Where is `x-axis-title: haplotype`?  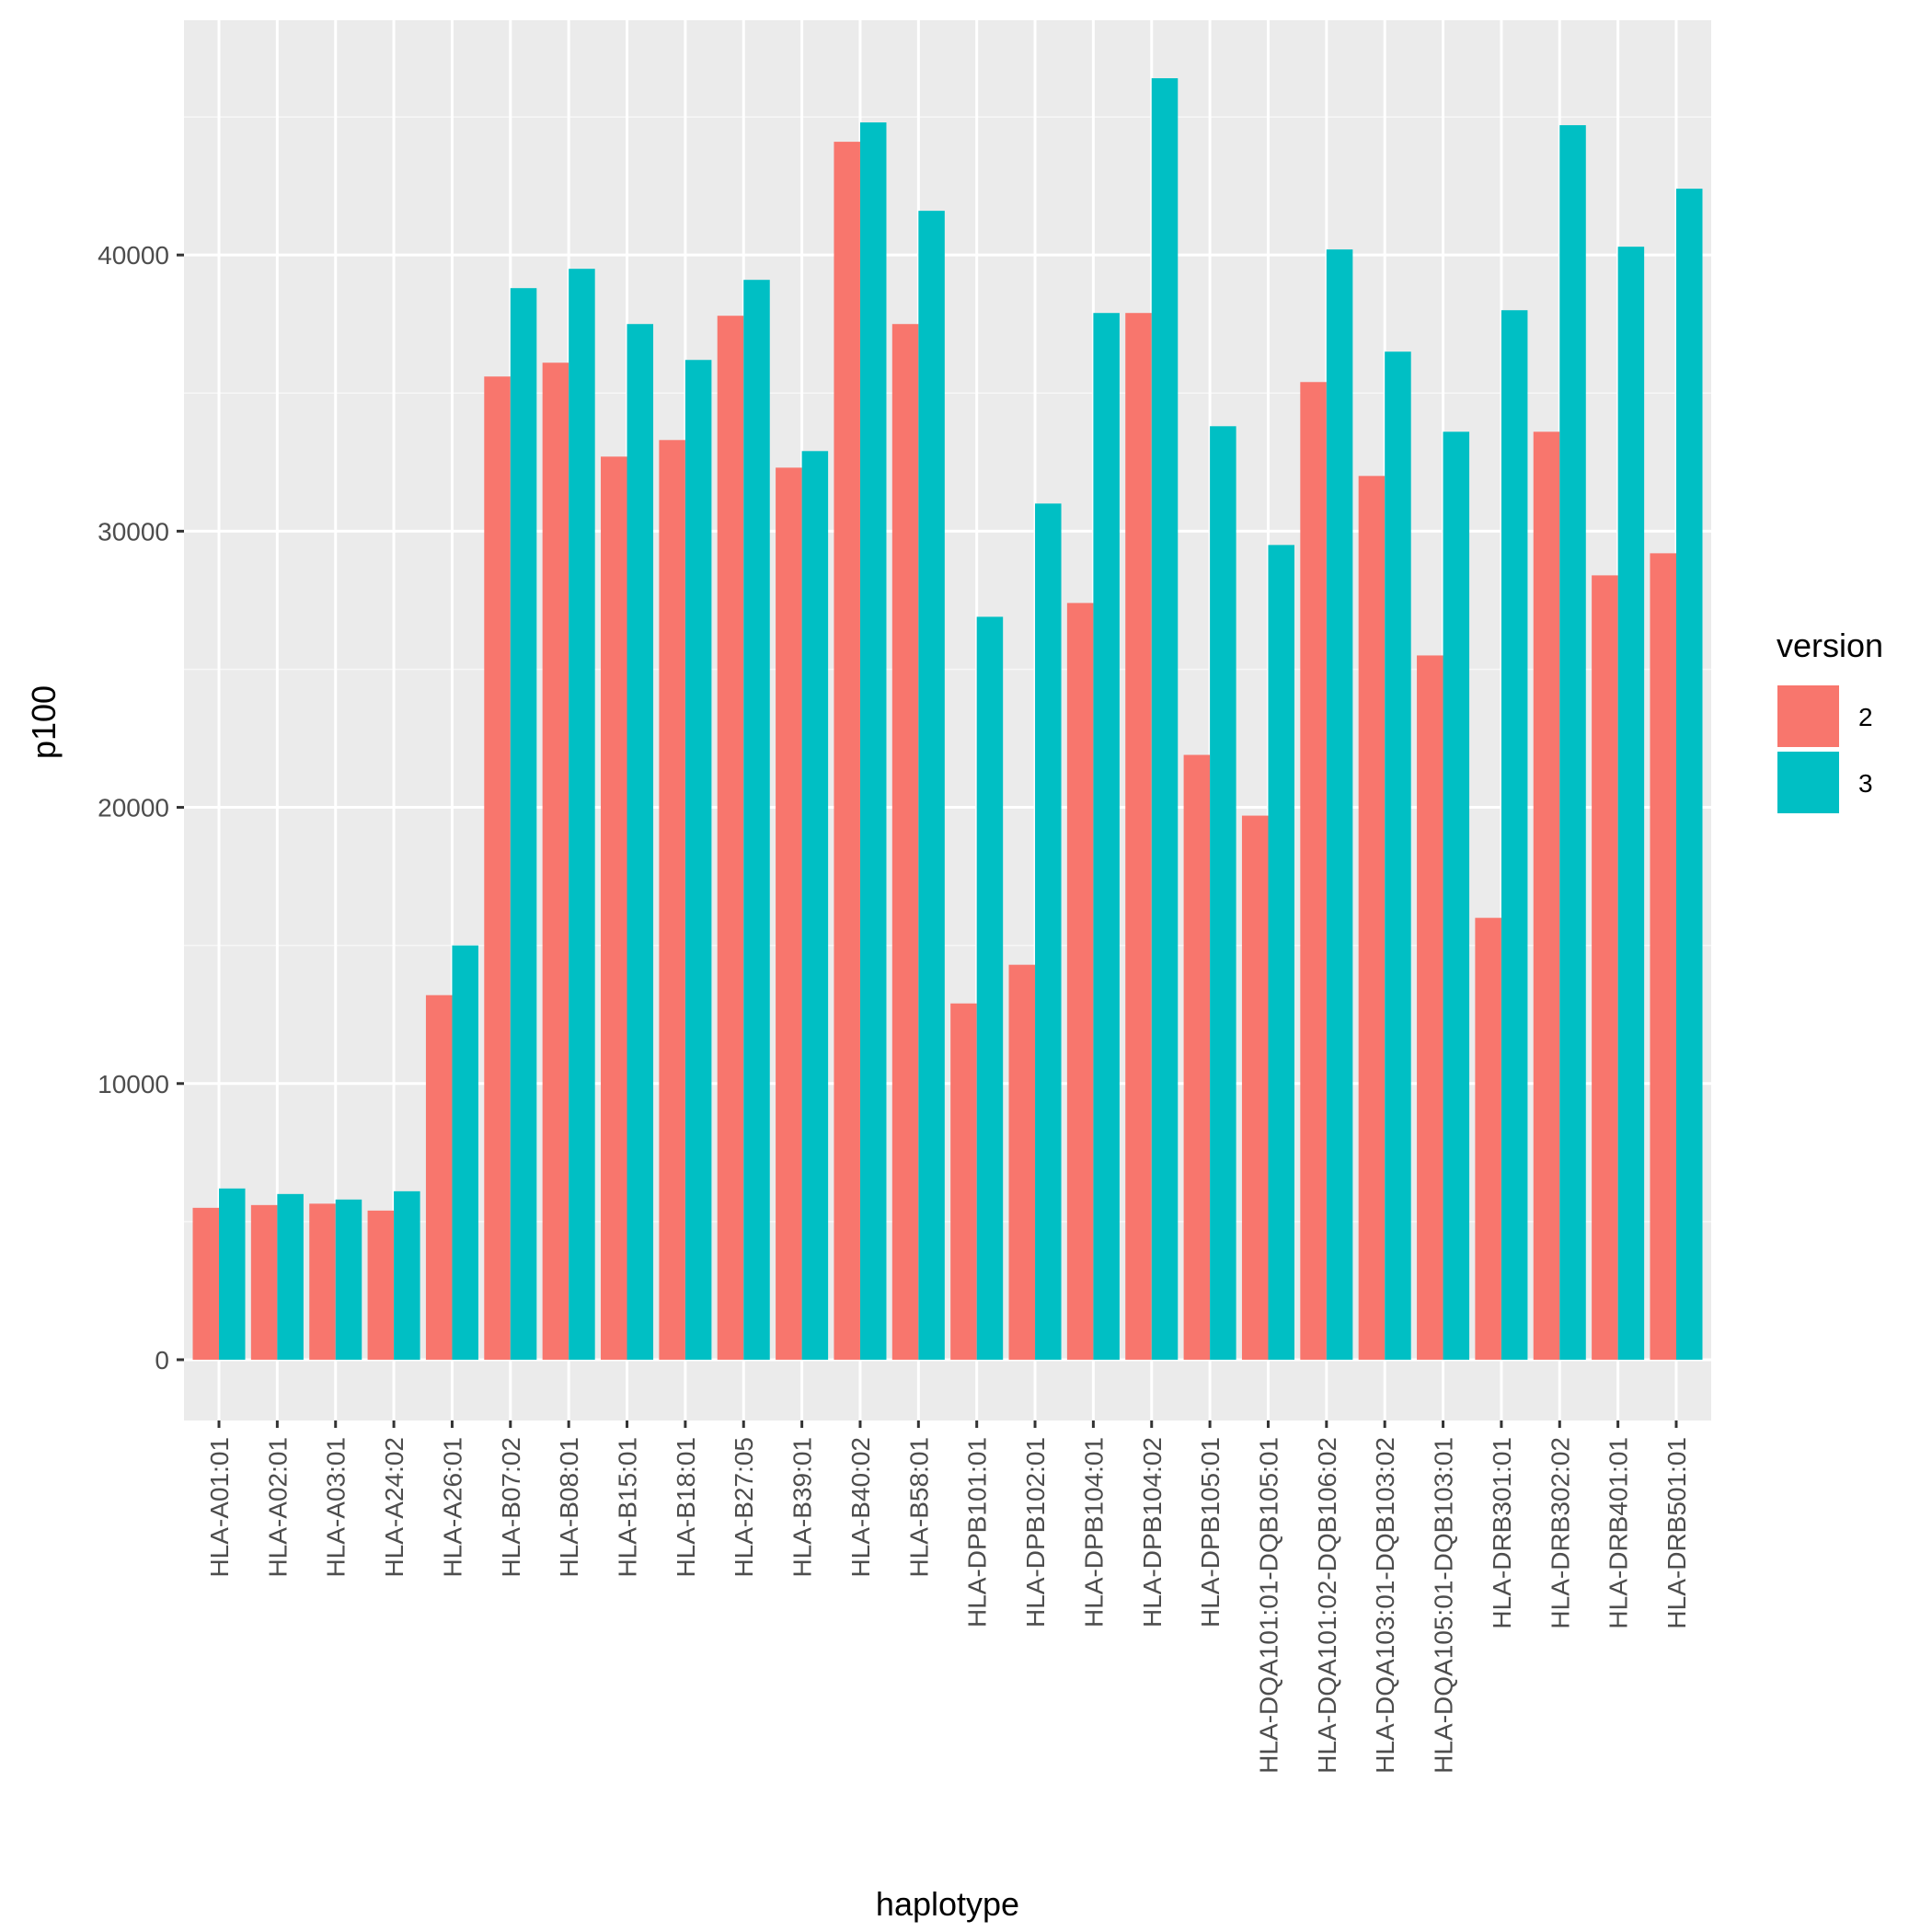 x-axis-title: haplotype is located at coordinates (947, 1904).